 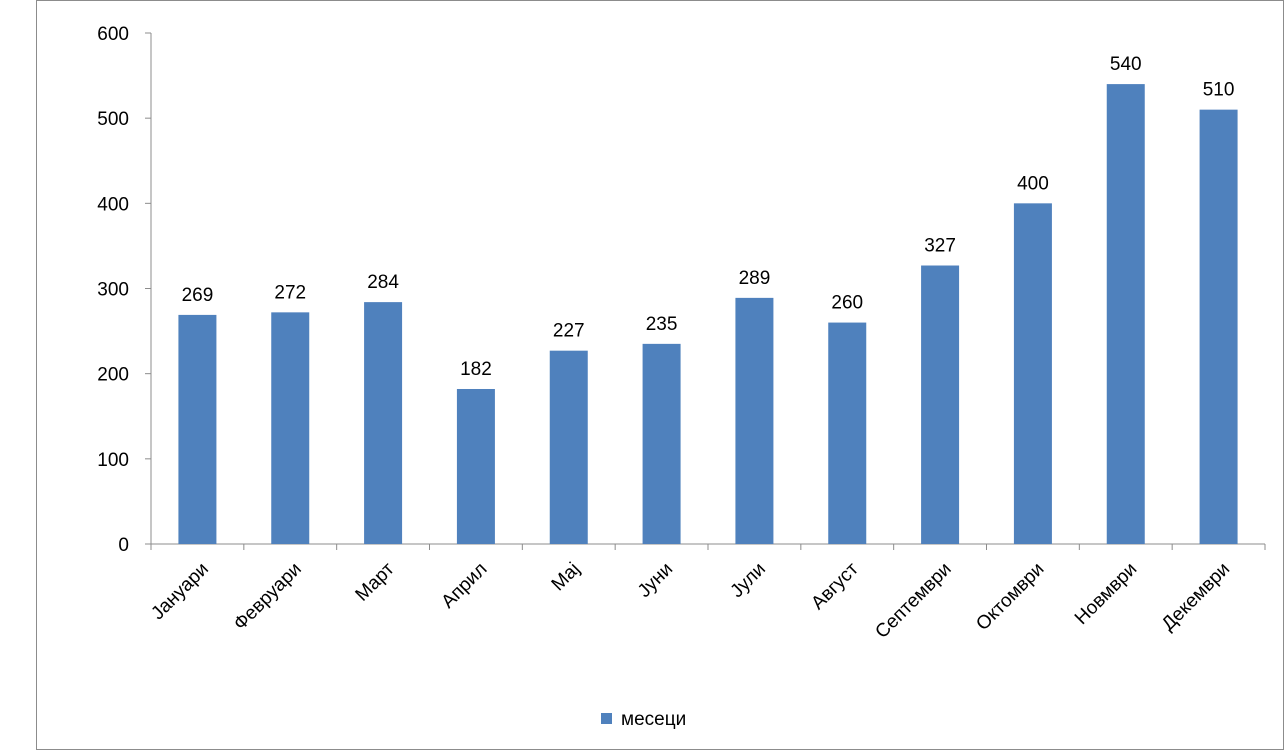 I want to click on category-label: Февруари, so click(x=268, y=597).